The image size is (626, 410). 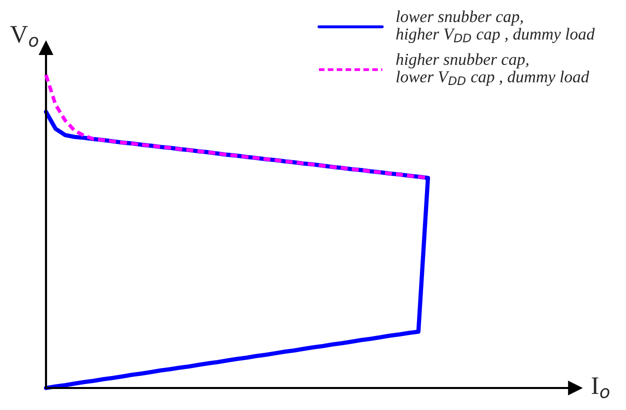 What do you see at coordinates (495, 27) in the screenshot?
I see `legend-label: lower snubber cap, higher V$_{DD}$ cap , dummy load` at bounding box center [495, 27].